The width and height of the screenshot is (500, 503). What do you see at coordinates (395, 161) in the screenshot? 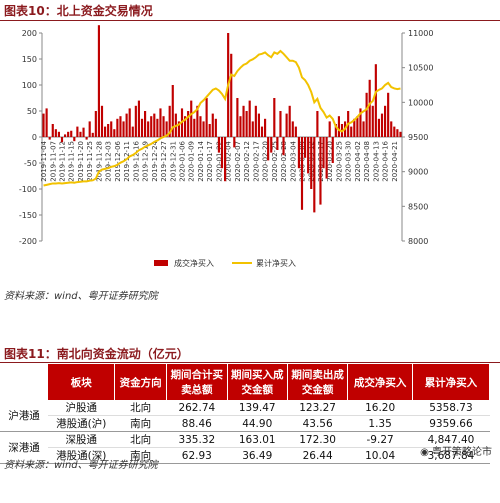
I see `x-tick-label: 2020-04-21` at bounding box center [395, 161].